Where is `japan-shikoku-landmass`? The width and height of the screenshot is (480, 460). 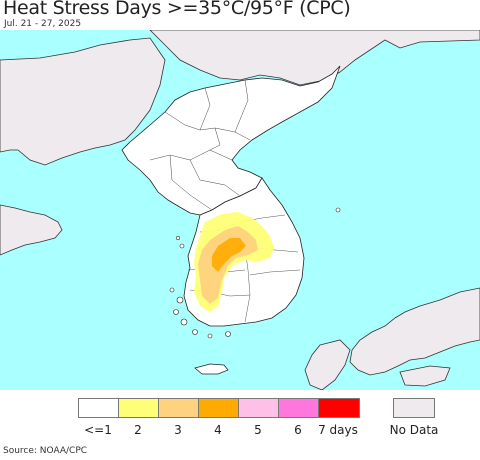
japan-shikoku-landmass is located at coordinates (425, 376).